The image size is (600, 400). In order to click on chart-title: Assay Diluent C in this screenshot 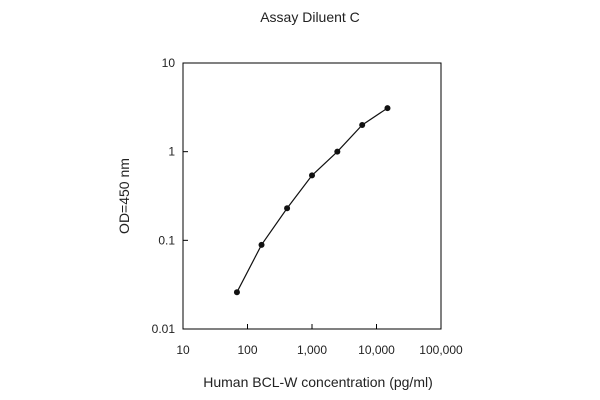, I will do `click(310, 17)`.